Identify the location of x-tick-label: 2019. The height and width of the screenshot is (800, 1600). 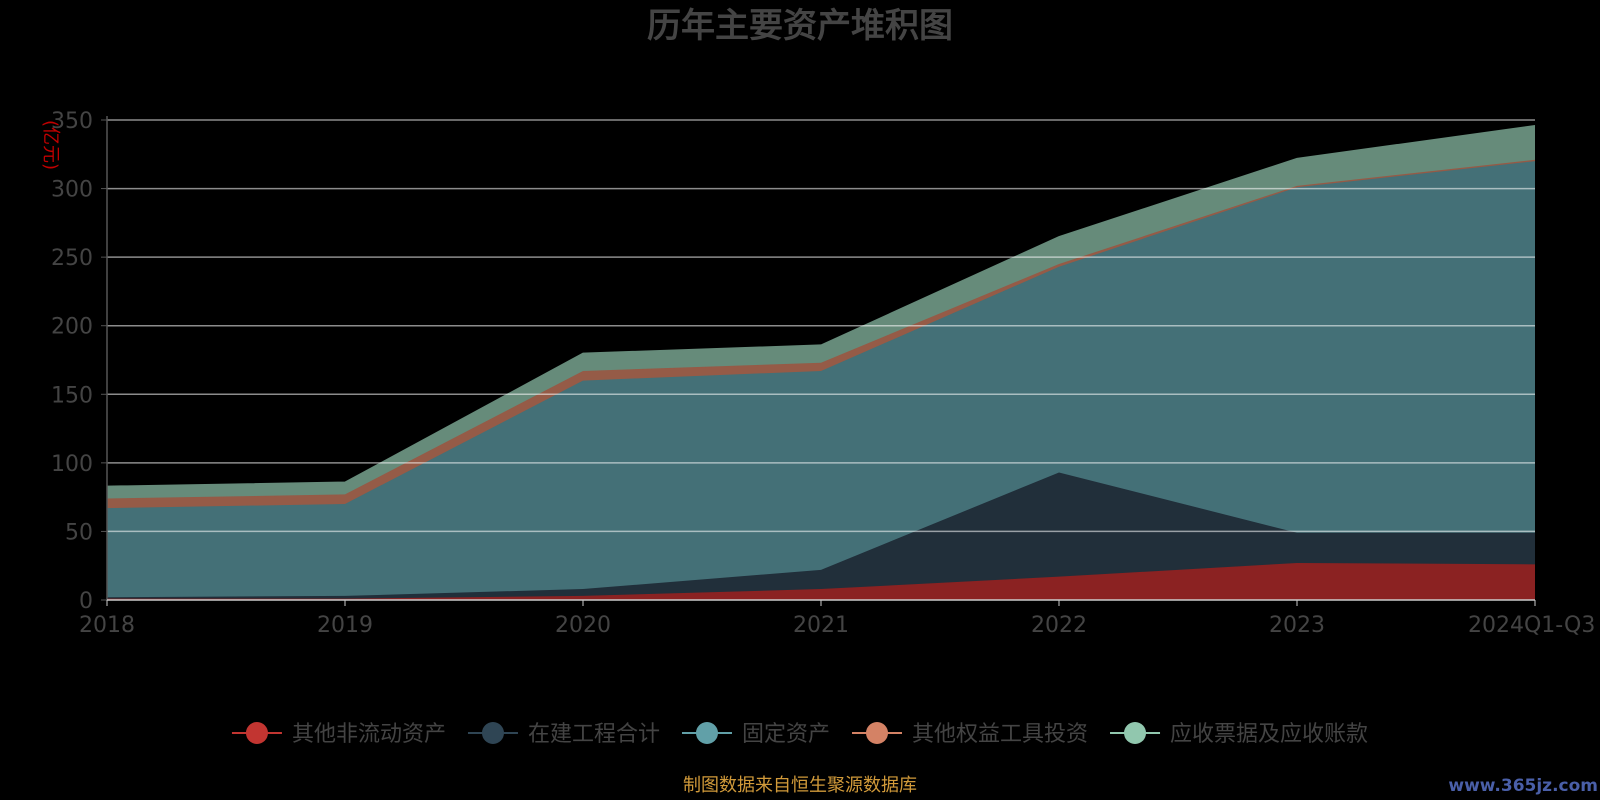
(345, 625).